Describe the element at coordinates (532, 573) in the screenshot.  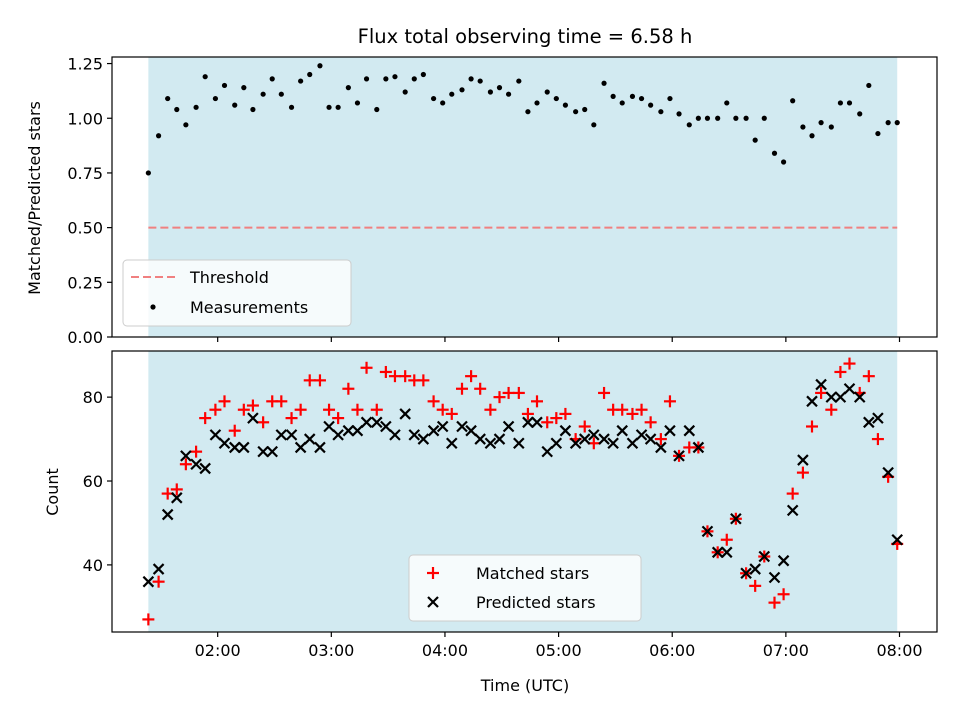
I see `legend-matched-label: Matched stars` at that location.